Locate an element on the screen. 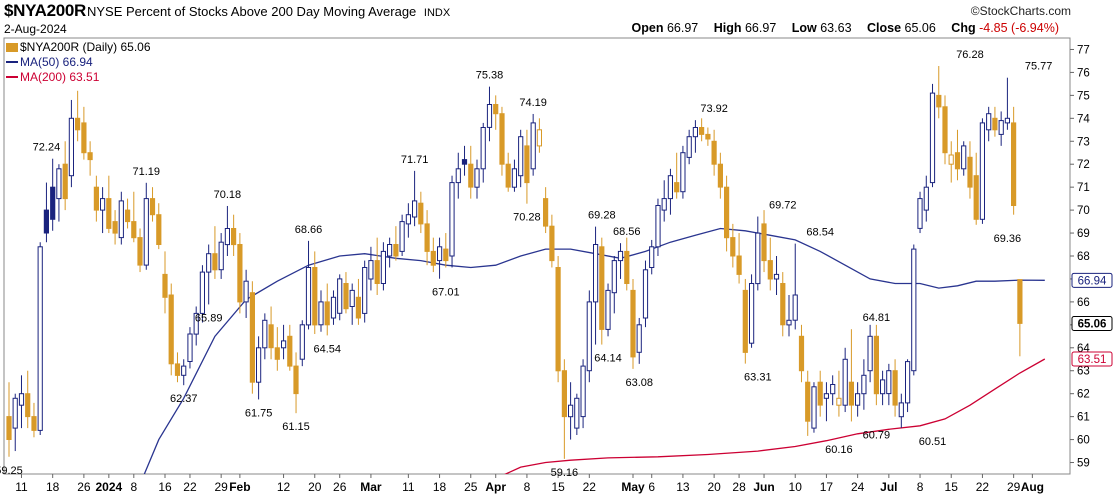  high-value: 66.97 is located at coordinates (760, 28).